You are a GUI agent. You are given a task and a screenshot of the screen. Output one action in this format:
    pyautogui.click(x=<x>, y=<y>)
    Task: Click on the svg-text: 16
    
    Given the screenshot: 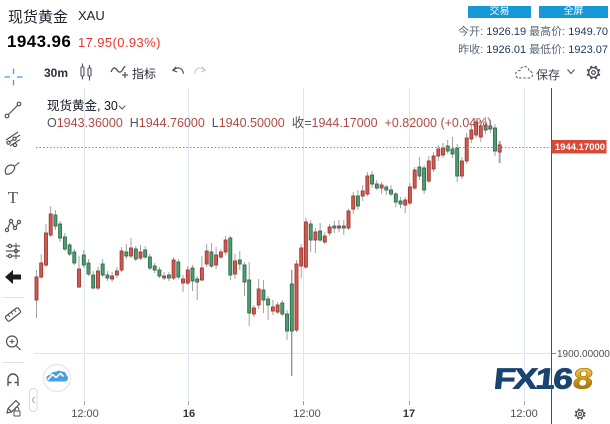 What is the action you would take?
    pyautogui.click(x=189, y=414)
    